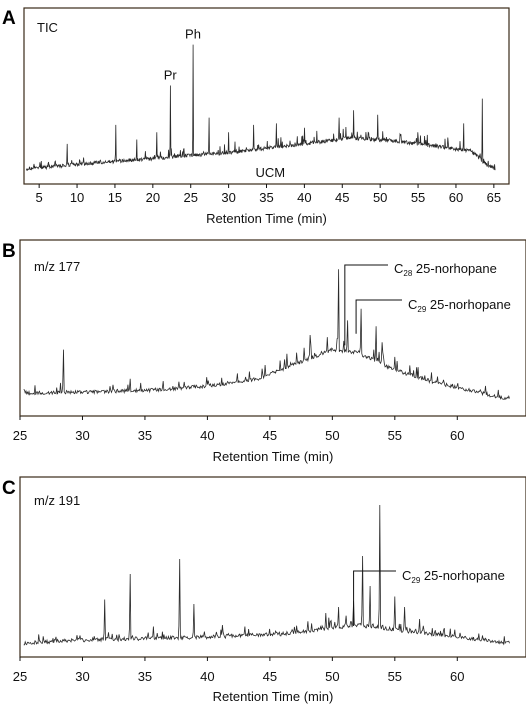  What do you see at coordinates (77, 197) in the screenshot?
I see `x-tick-label: 10` at bounding box center [77, 197].